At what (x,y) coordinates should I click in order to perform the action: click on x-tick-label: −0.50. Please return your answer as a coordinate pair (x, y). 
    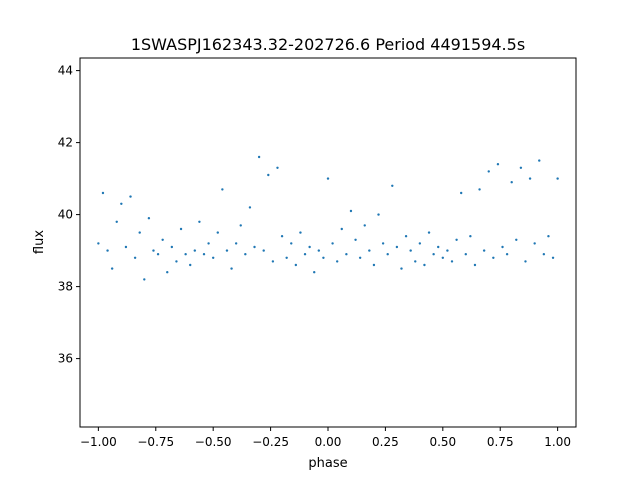
    Looking at the image, I should click on (213, 442).